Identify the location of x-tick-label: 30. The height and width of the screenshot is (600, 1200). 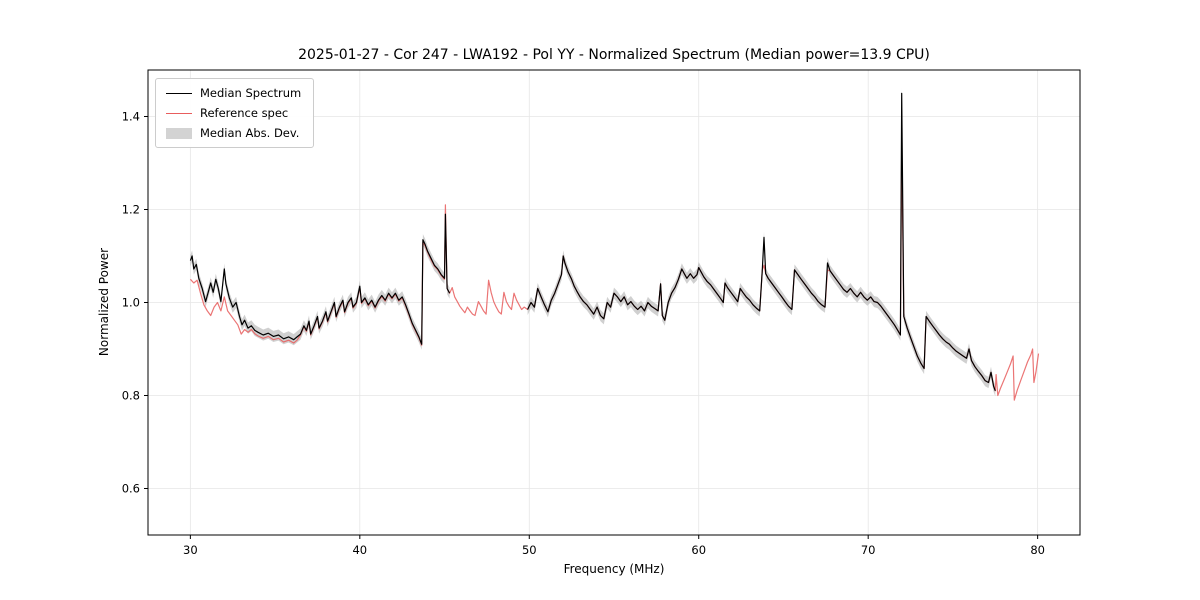
(190, 550).